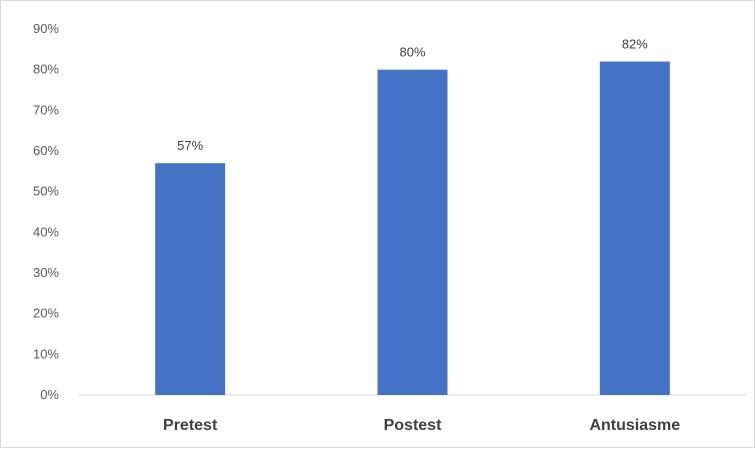  What do you see at coordinates (190, 279) in the screenshot?
I see `bar-pretest` at bounding box center [190, 279].